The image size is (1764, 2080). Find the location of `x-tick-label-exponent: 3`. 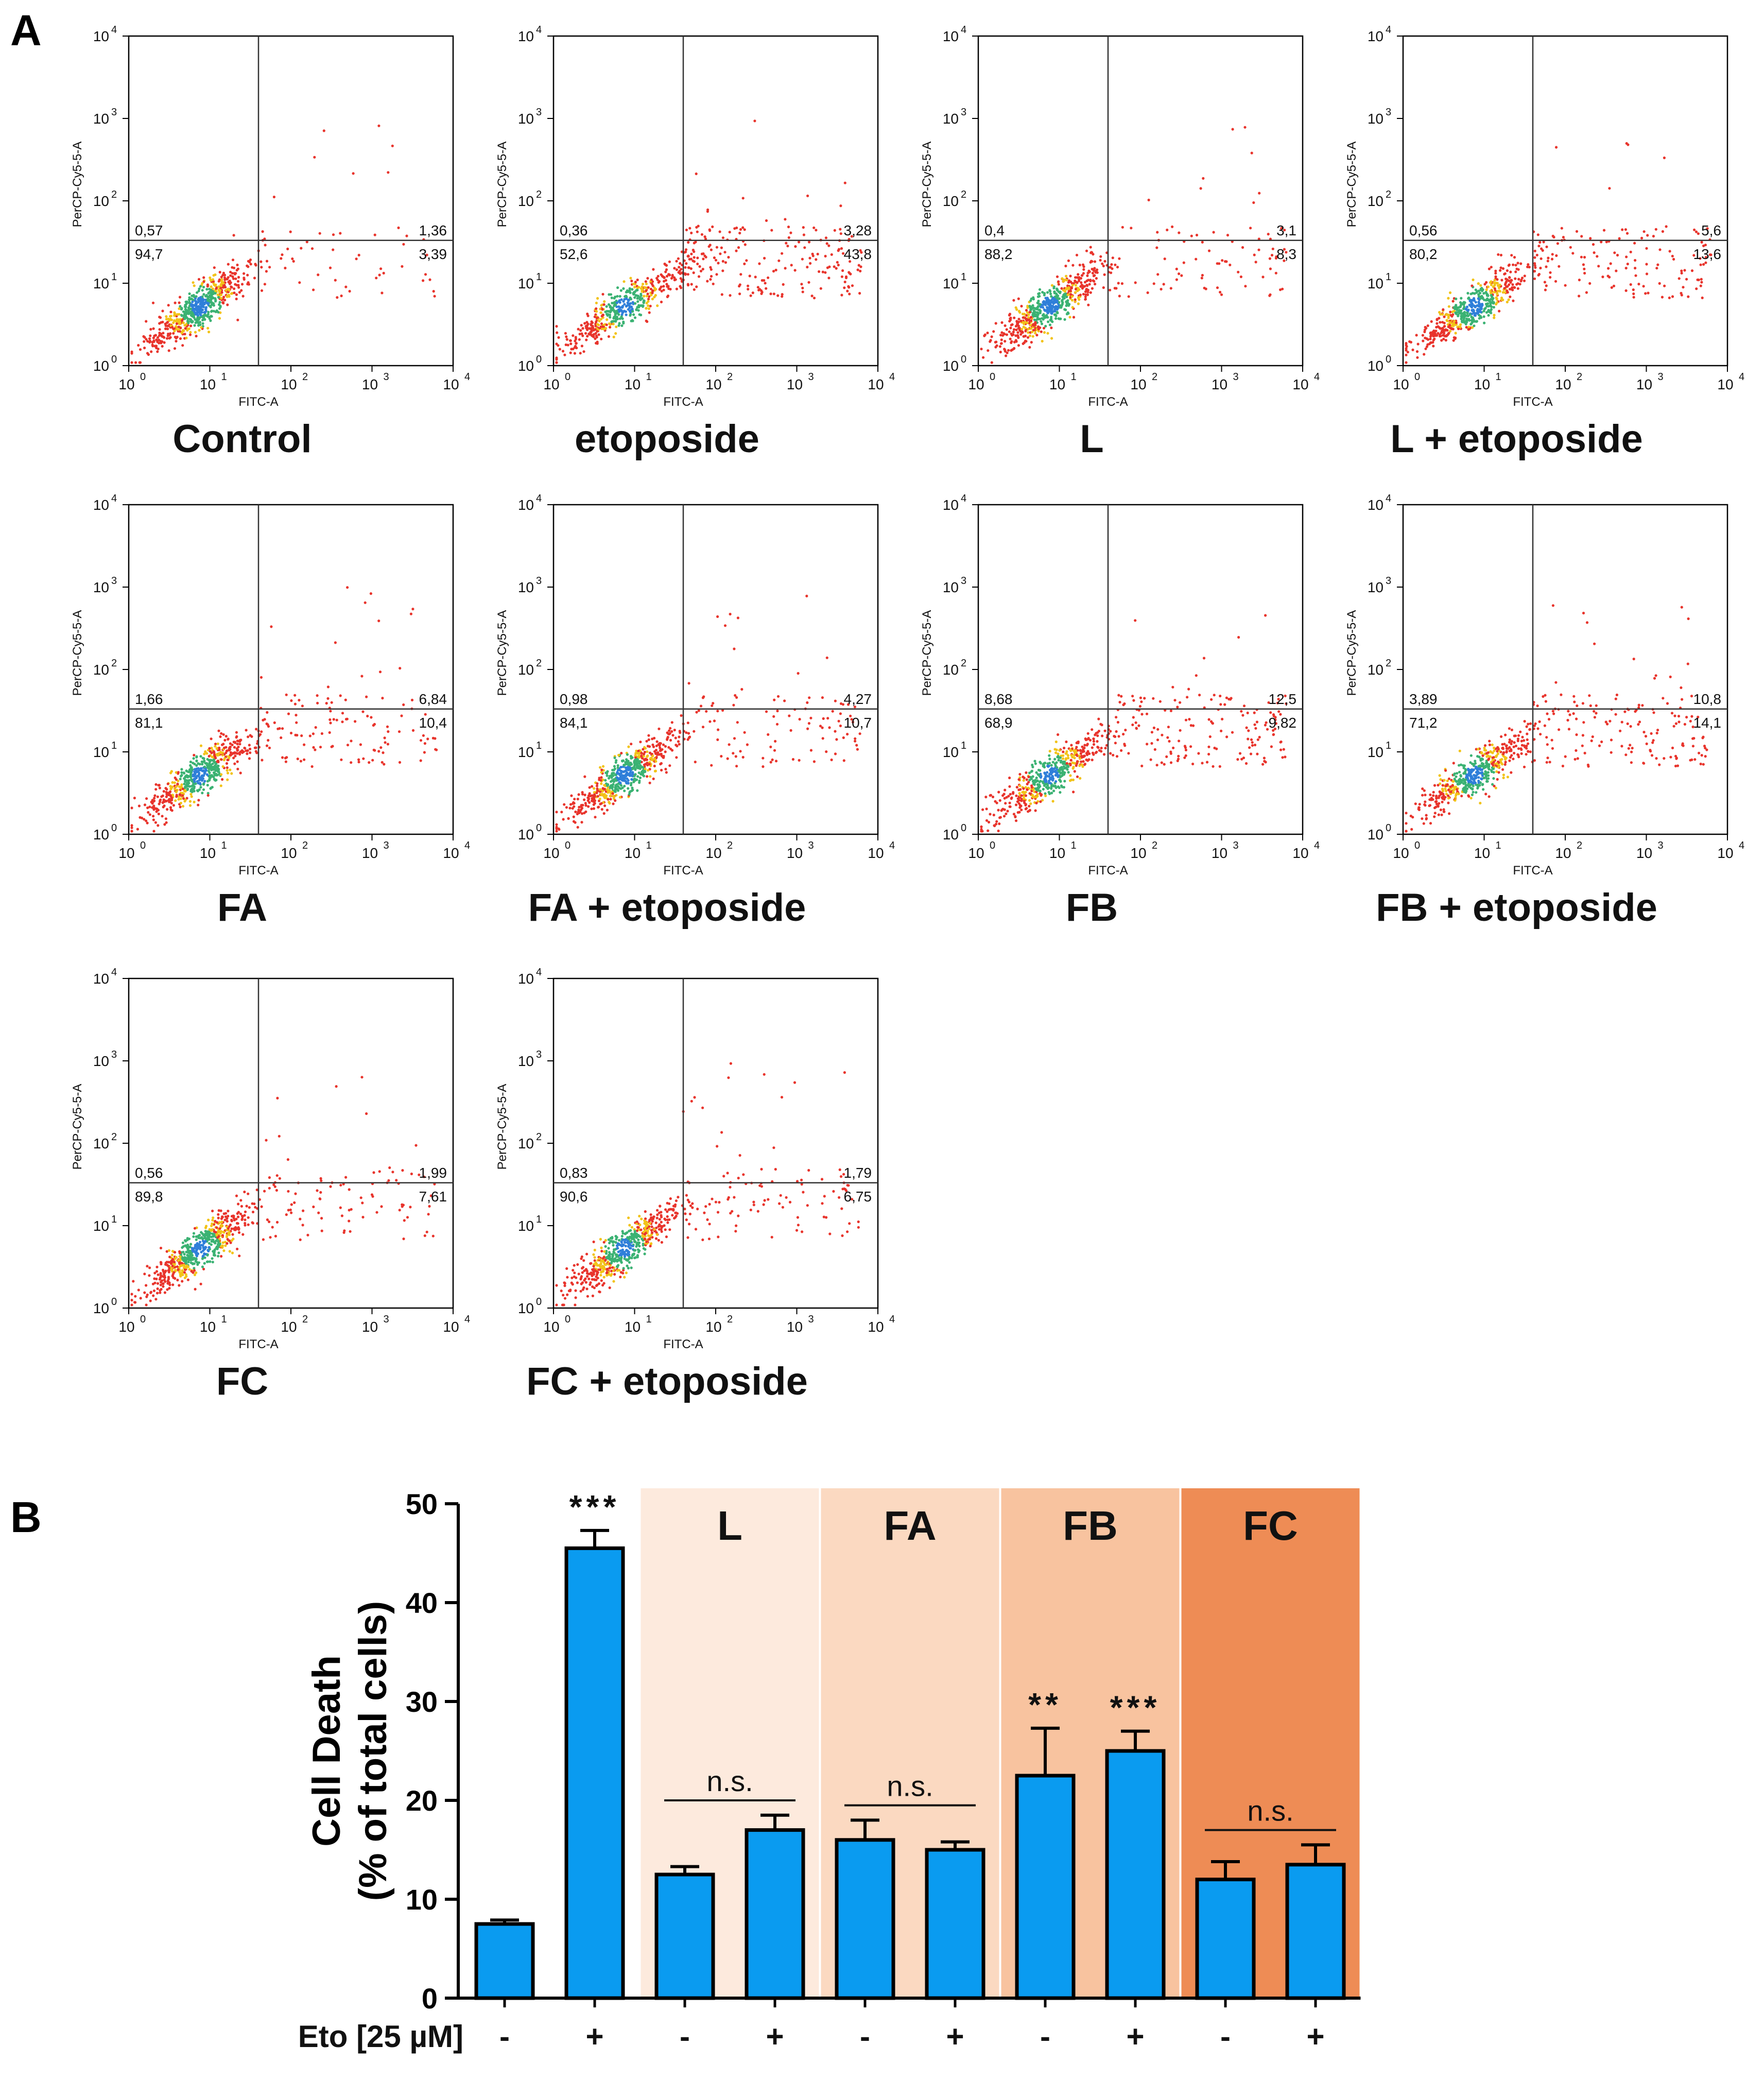

x-tick-label-exponent: 3 is located at coordinates (811, 845).